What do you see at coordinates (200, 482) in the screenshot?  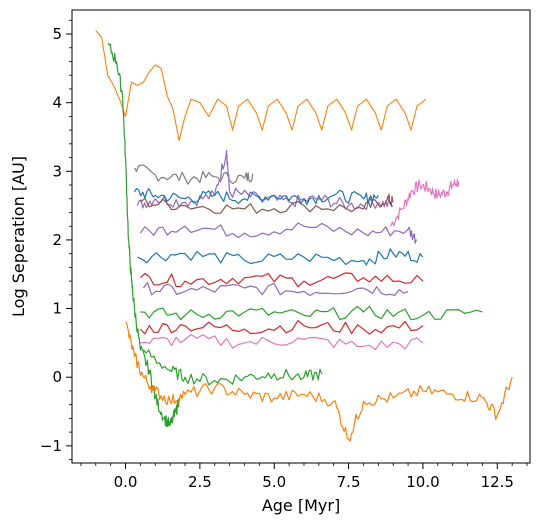 I see `x-tick-label: 2.5` at bounding box center [200, 482].